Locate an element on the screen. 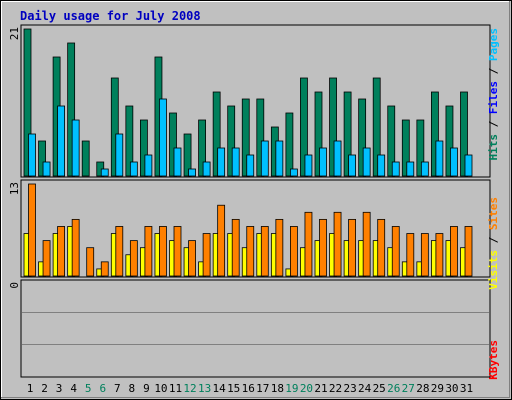  day-label: 6 is located at coordinates (102, 388).